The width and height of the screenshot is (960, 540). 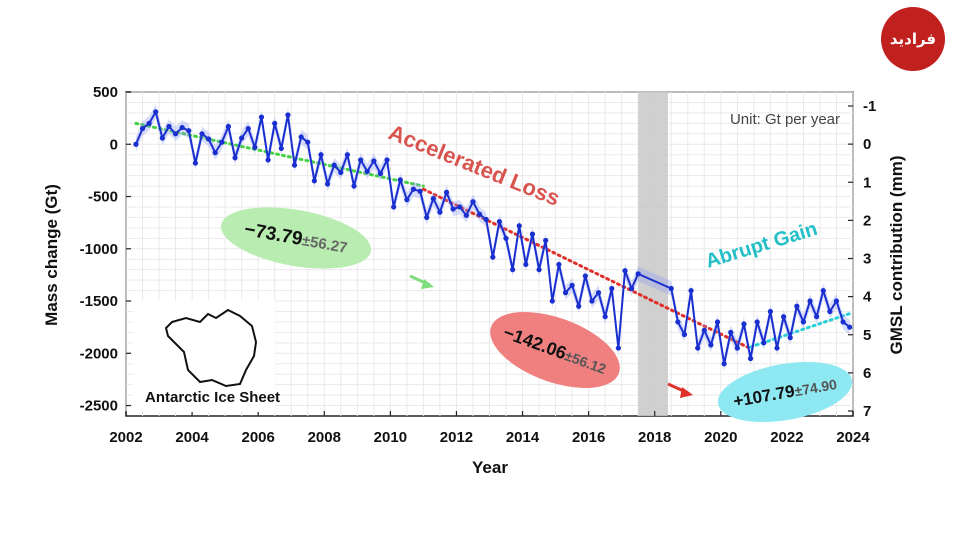 I want to click on y-tick-label: 0, so click(x=114, y=144).